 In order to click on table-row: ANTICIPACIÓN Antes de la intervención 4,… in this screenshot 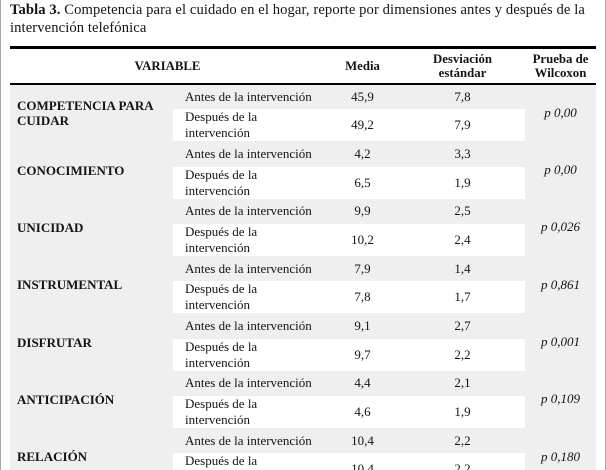, I will do `click(303, 389)`.